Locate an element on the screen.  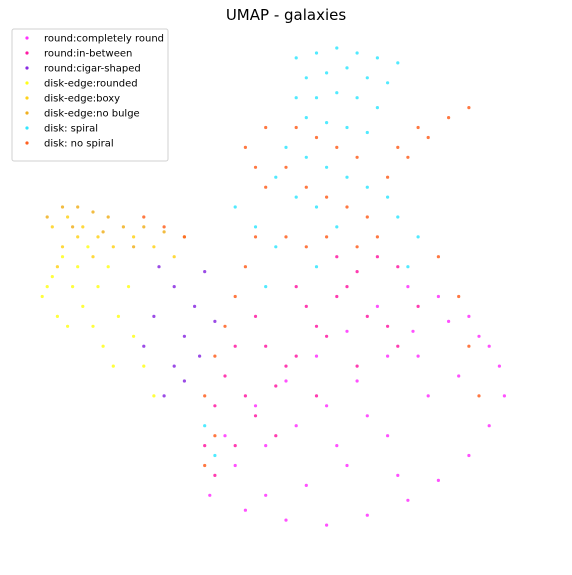
legend-label: disk: no spiral is located at coordinates (79, 144).